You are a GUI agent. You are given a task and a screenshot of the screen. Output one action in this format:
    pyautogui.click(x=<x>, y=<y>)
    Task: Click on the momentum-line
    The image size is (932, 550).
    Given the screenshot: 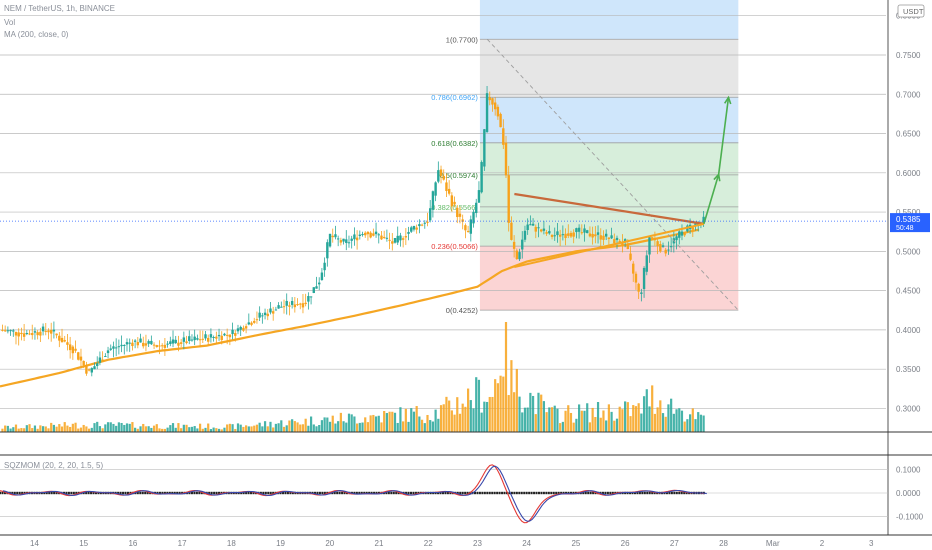 What is the action you would take?
    pyautogui.click(x=352, y=494)
    